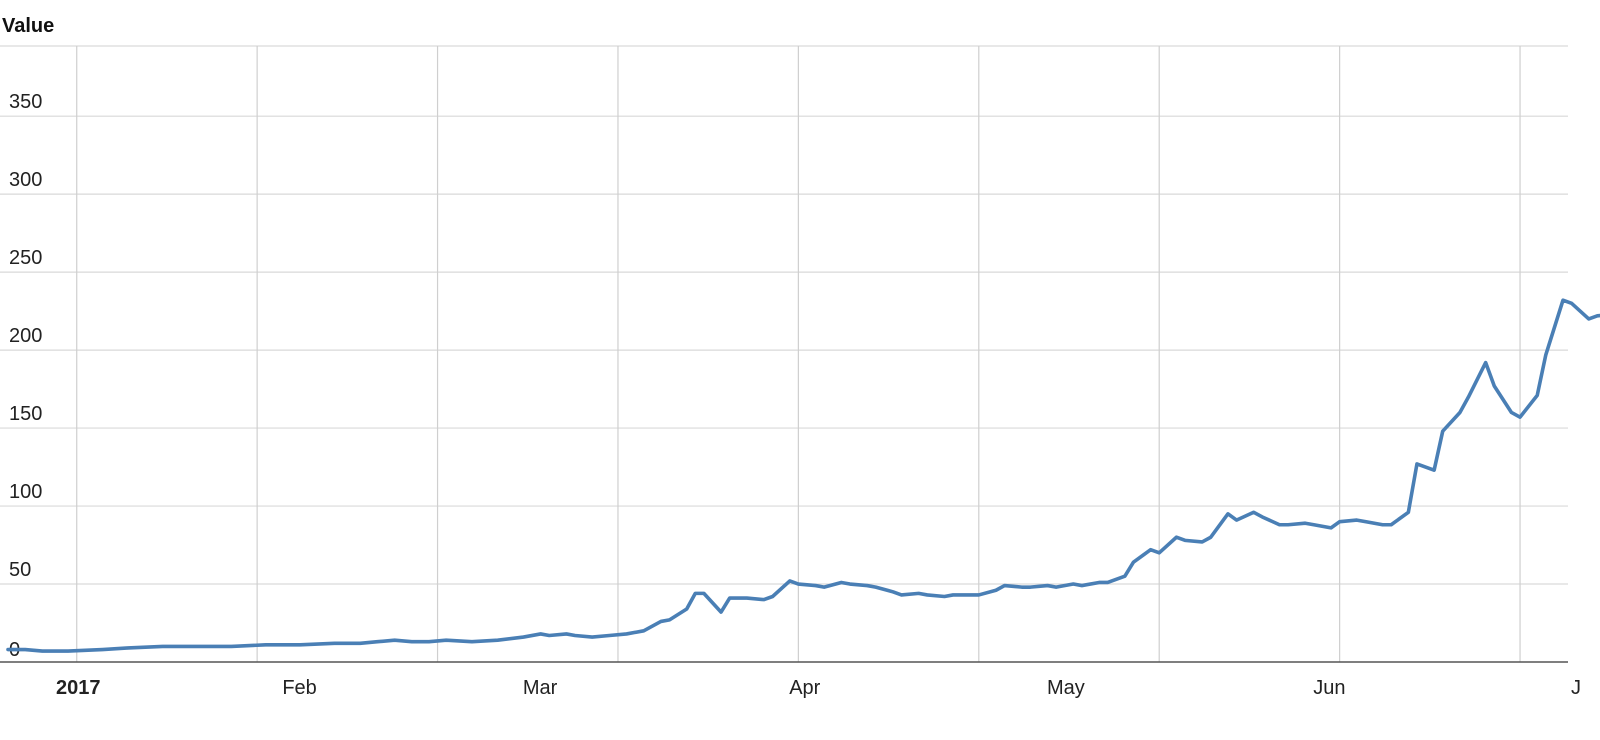 The image size is (1600, 740). I want to click on y-tick-label: 150, so click(25, 414).